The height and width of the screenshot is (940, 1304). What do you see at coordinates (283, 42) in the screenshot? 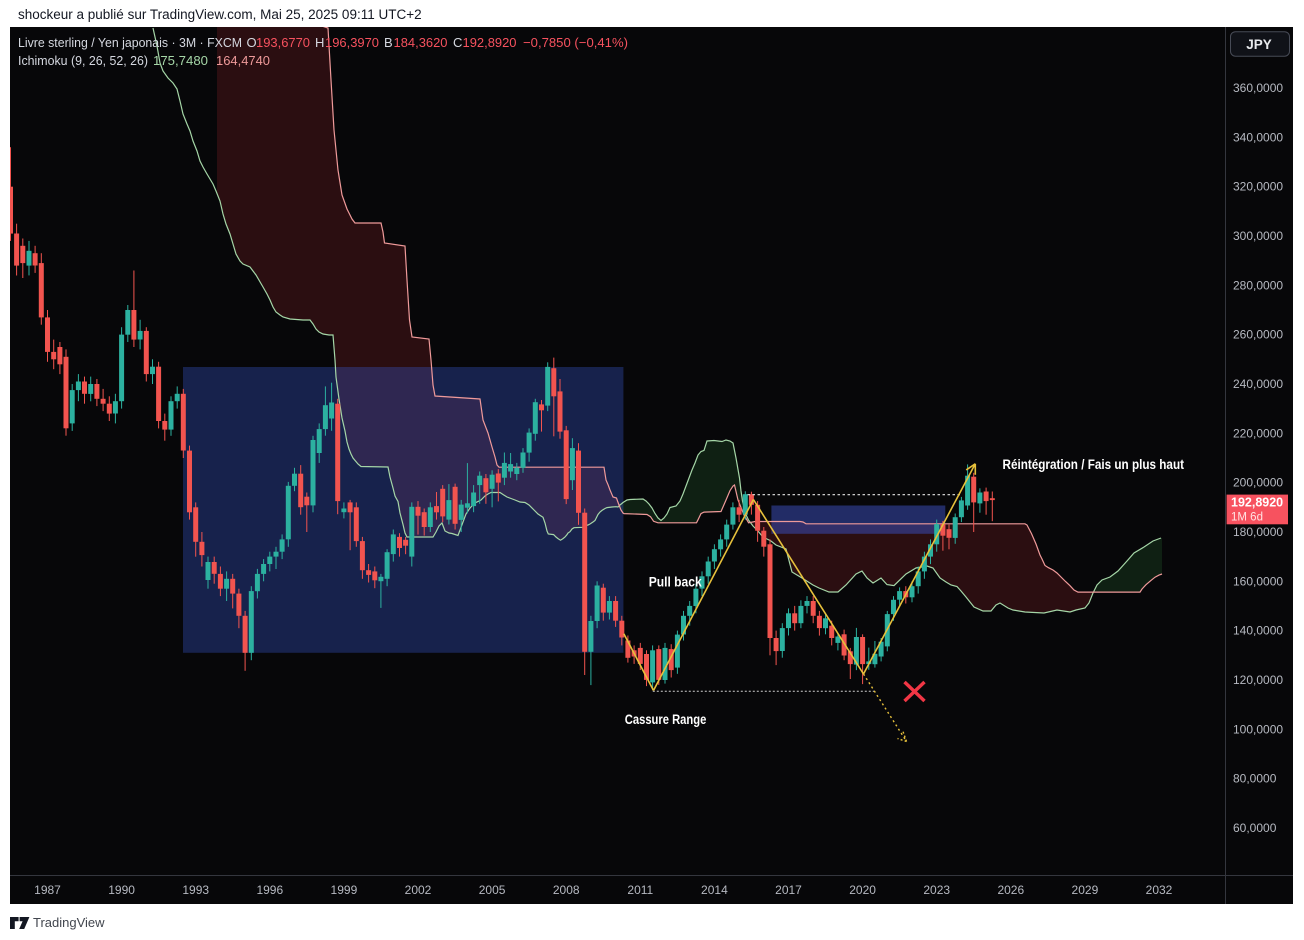
I see `svg-text: 193,6770` at bounding box center [283, 42].